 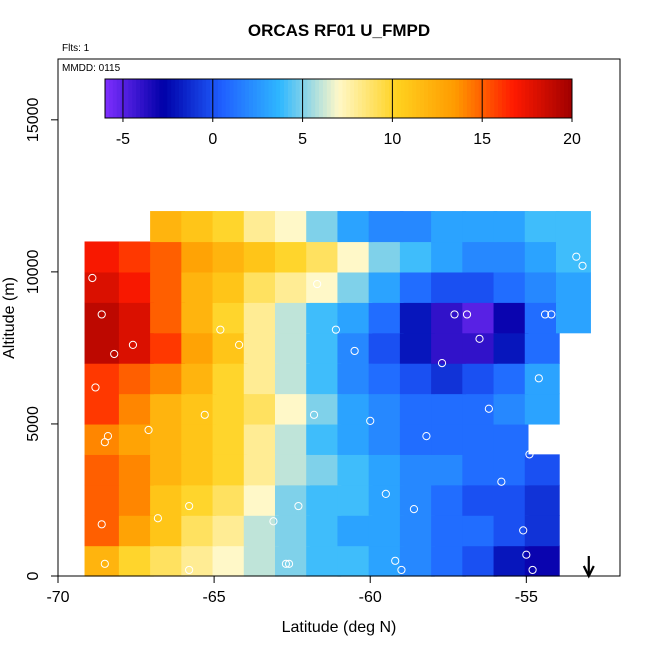 What do you see at coordinates (33, 424) in the screenshot?
I see `y-tick-label: 5000` at bounding box center [33, 424].